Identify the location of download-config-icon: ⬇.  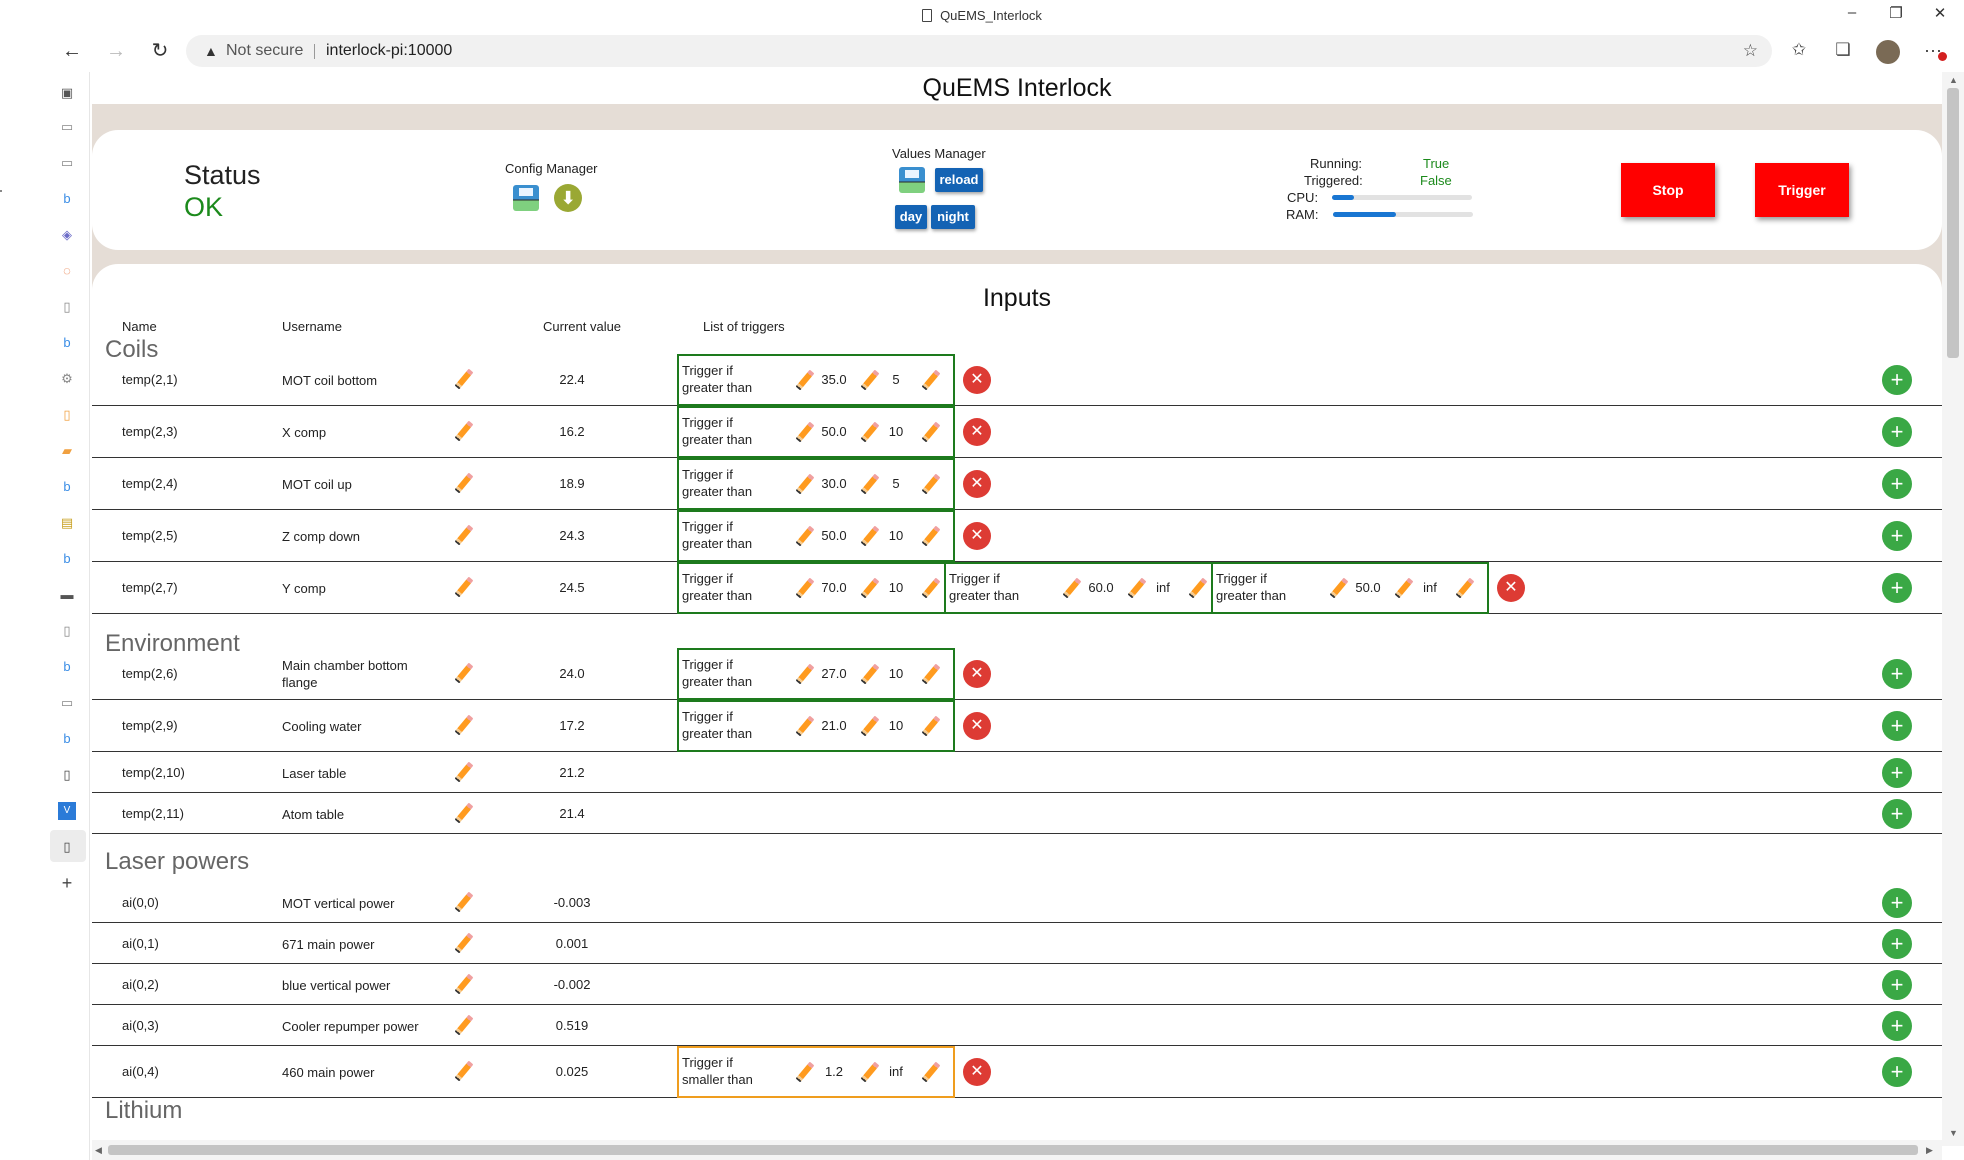
(568, 198).